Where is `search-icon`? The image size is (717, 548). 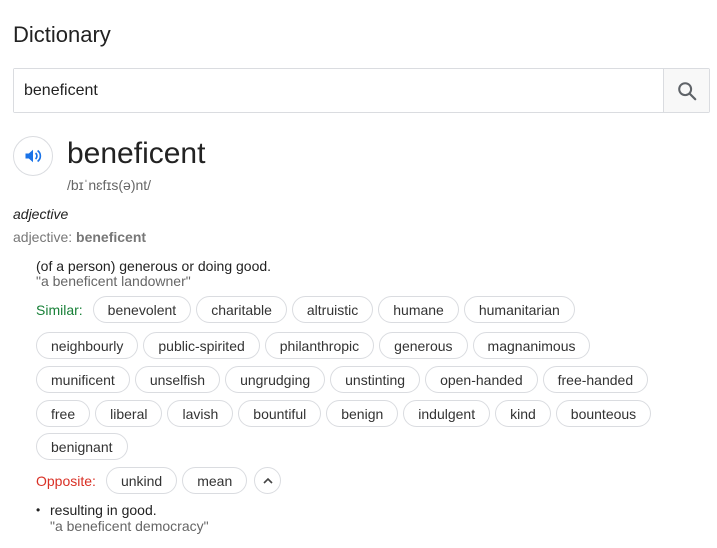
search-icon is located at coordinates (686, 90).